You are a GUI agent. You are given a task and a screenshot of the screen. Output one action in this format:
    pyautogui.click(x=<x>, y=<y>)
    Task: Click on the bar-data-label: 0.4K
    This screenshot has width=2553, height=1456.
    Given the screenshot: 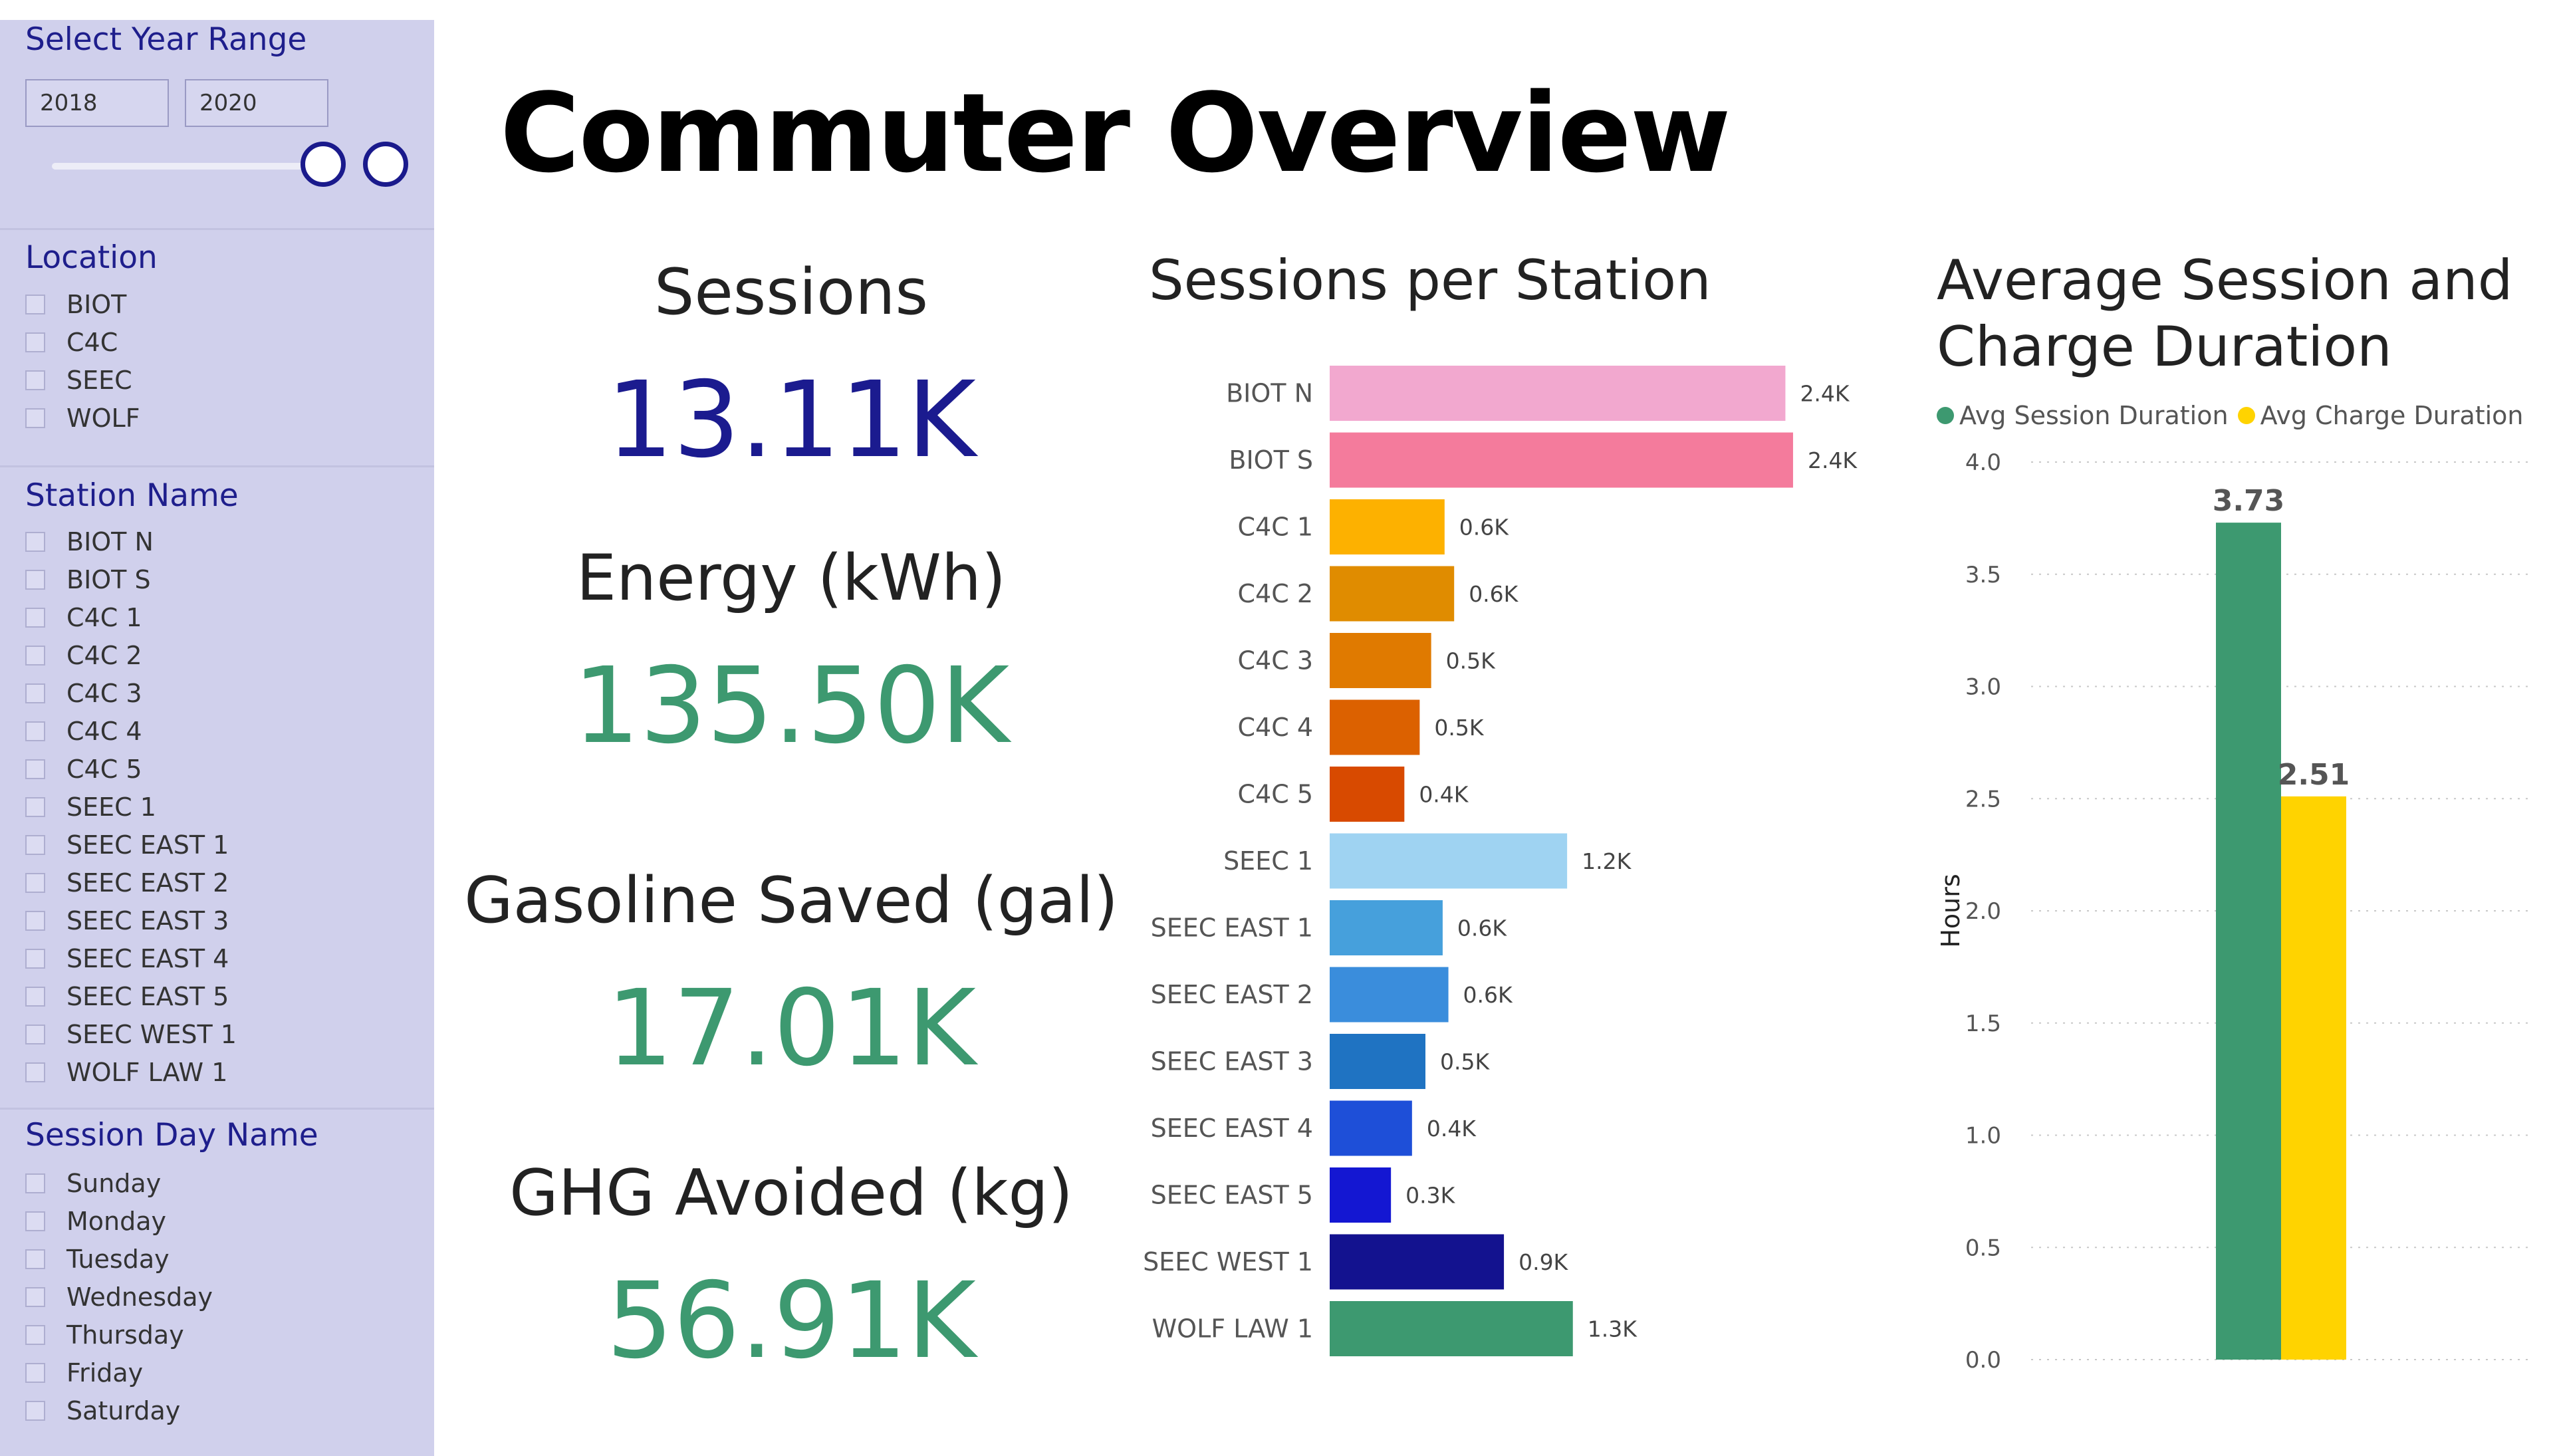 What is the action you would take?
    pyautogui.click(x=1444, y=795)
    